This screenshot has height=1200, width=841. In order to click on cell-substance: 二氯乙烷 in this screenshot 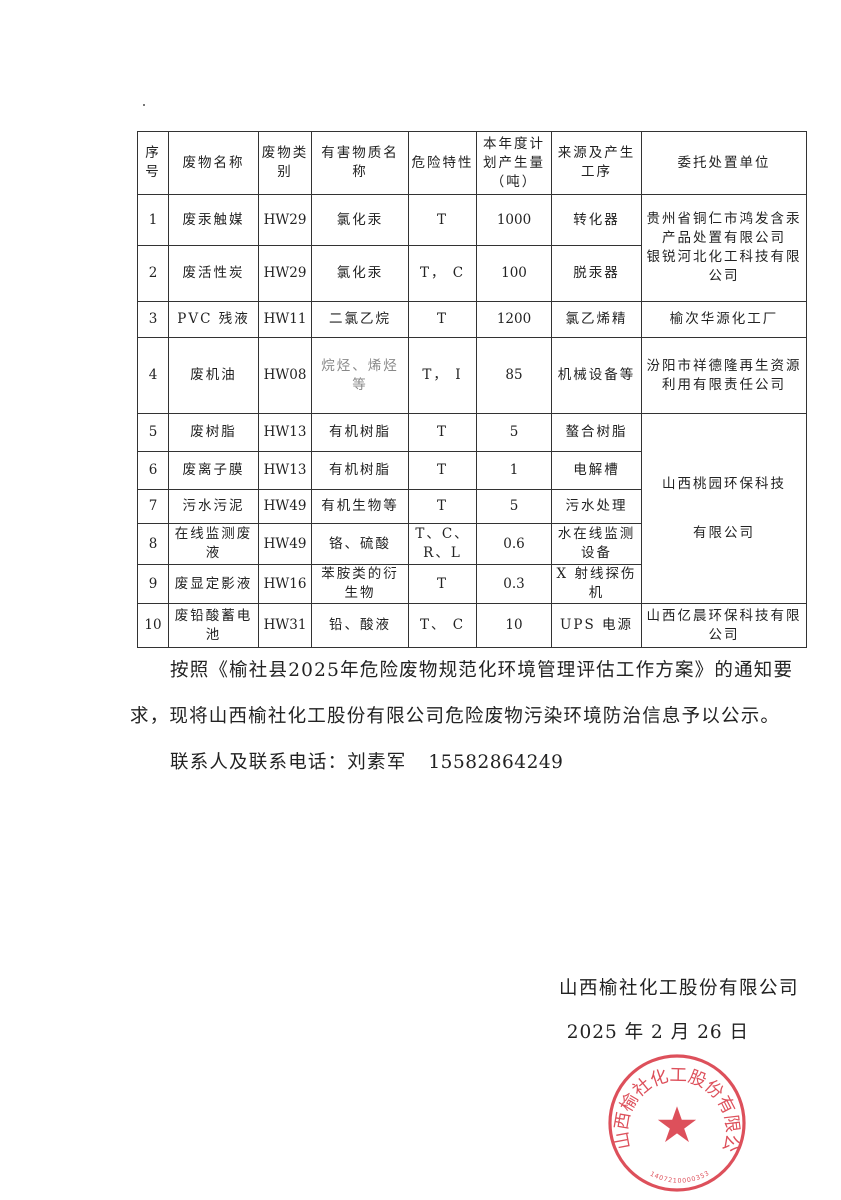, I will do `click(360, 319)`.